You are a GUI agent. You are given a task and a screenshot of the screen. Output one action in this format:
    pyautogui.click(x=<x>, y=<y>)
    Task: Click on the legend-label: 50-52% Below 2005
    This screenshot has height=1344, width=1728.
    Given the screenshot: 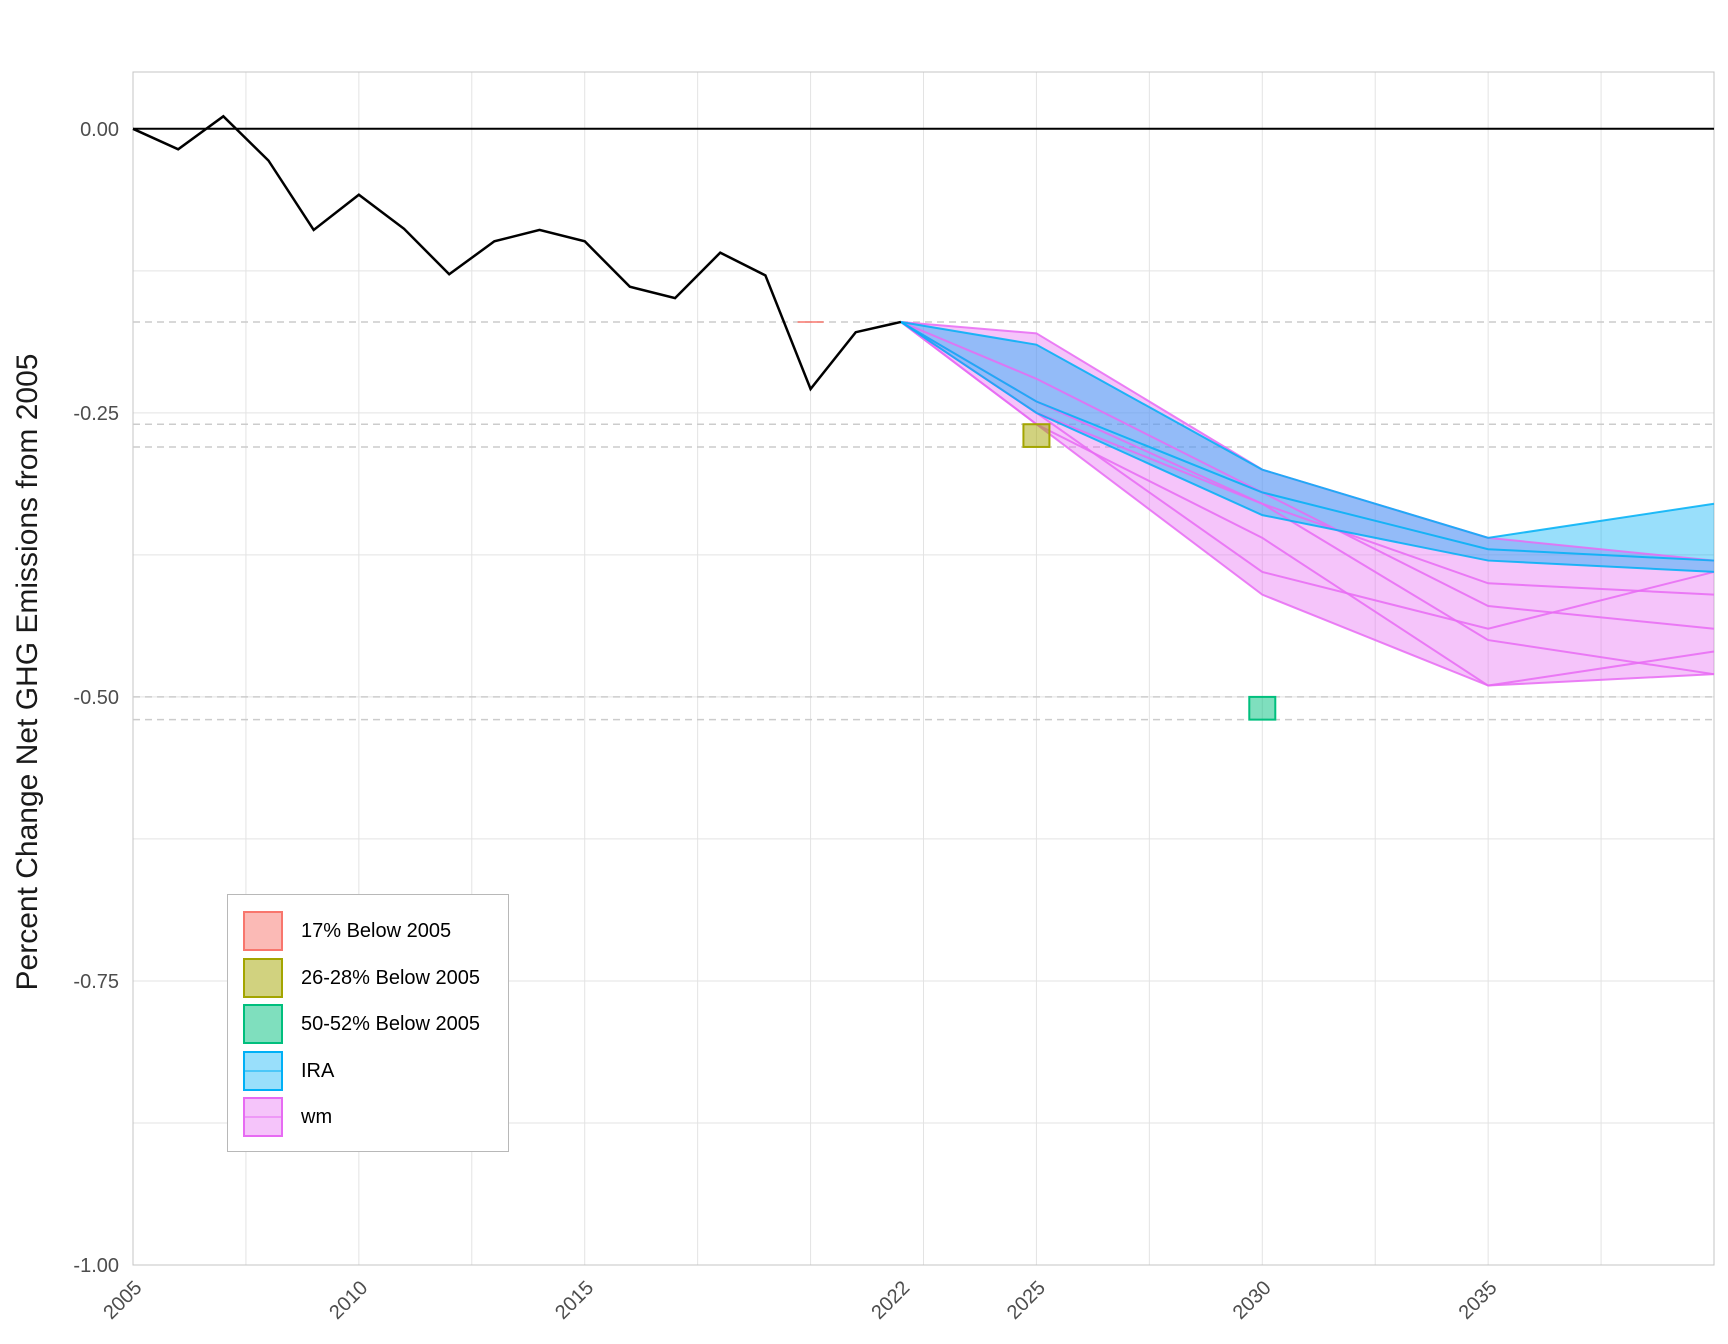 What is the action you would take?
    pyautogui.click(x=391, y=1024)
    